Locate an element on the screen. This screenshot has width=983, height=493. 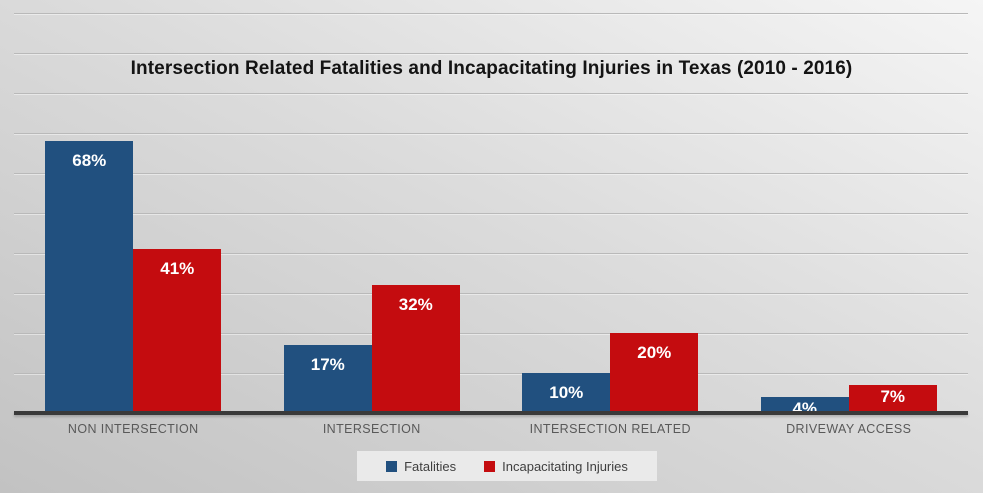
bar-value-label: 7% is located at coordinates (893, 396).